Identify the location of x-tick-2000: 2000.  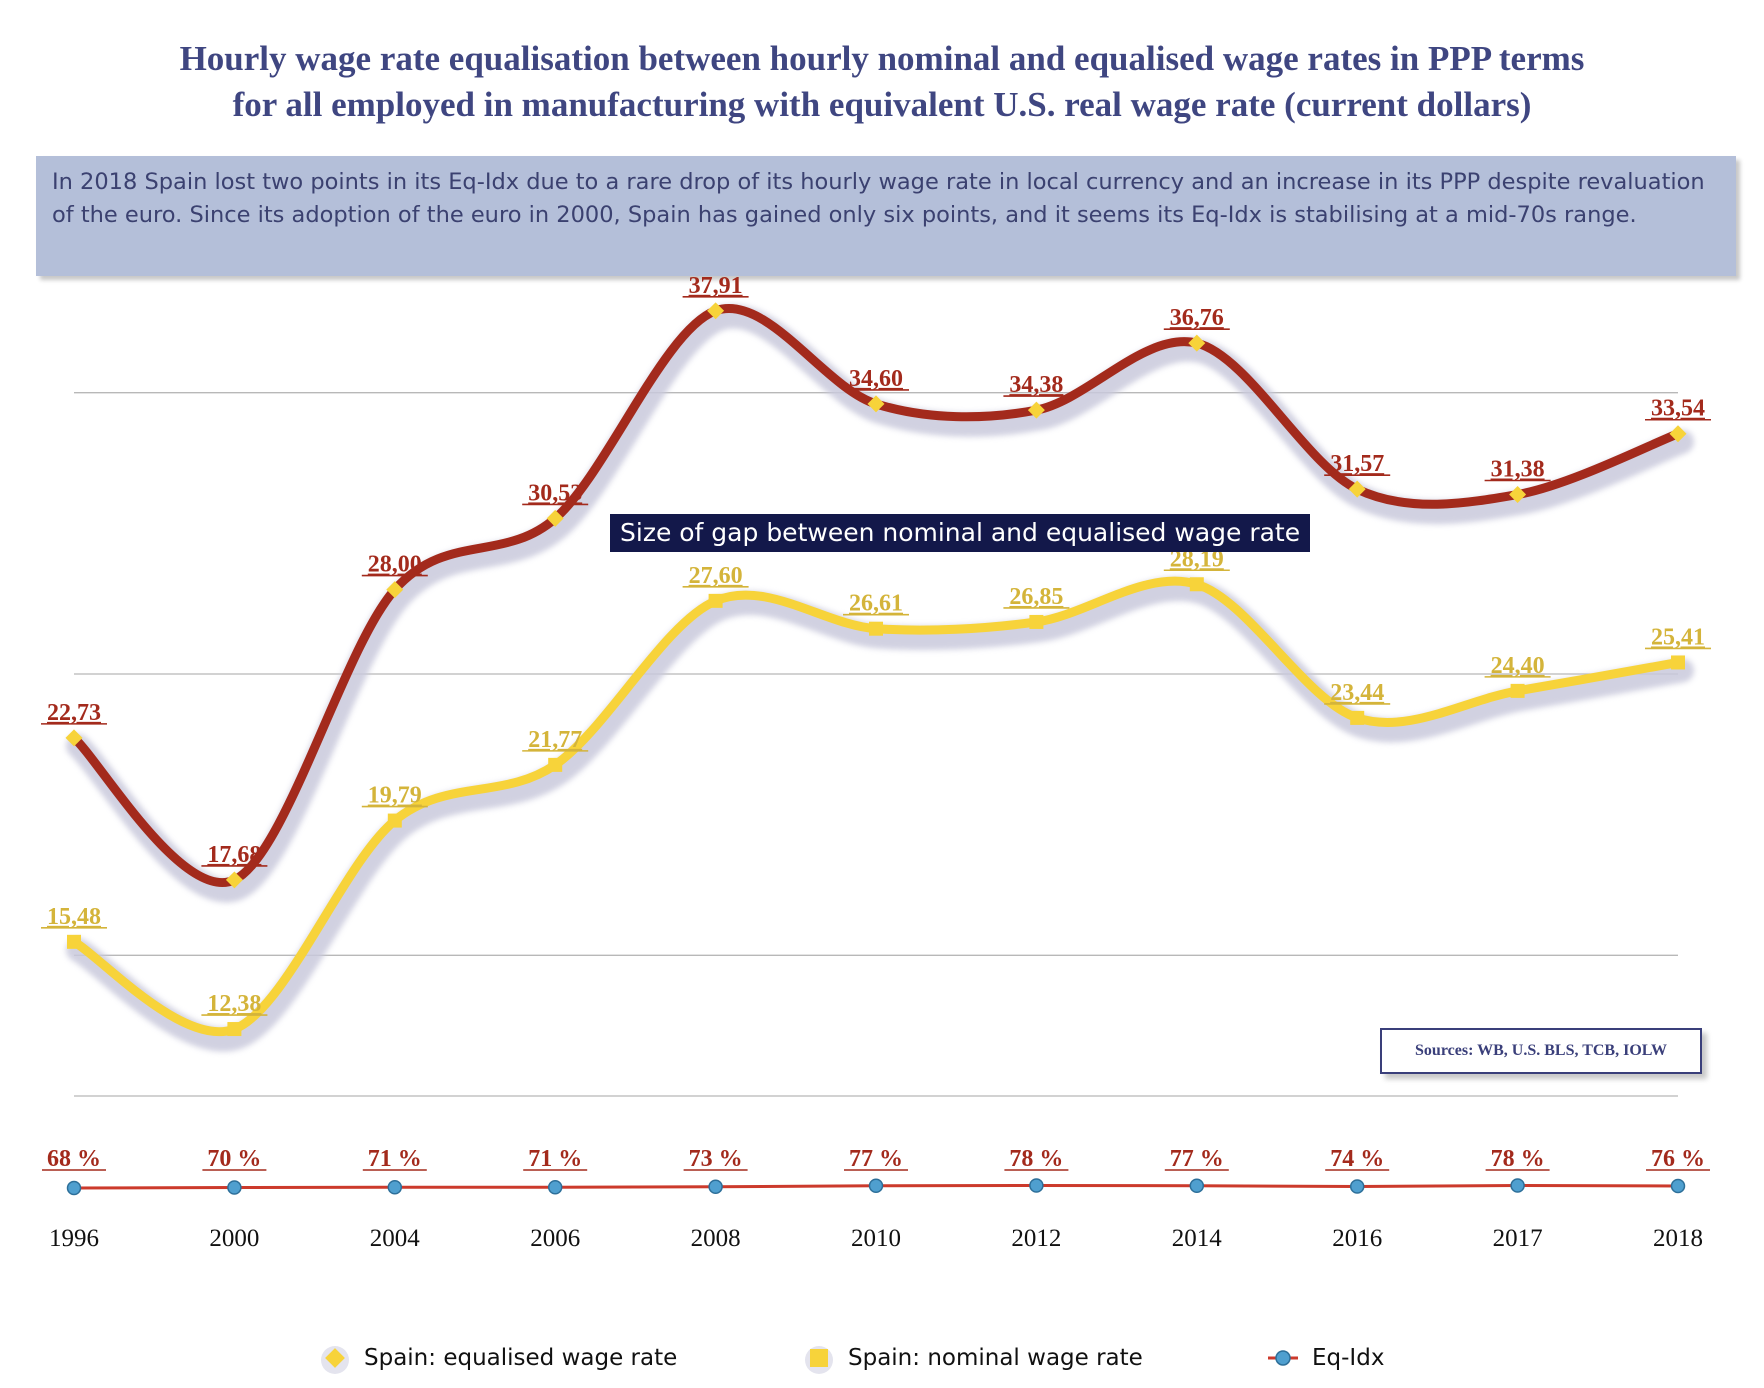
(234, 1238).